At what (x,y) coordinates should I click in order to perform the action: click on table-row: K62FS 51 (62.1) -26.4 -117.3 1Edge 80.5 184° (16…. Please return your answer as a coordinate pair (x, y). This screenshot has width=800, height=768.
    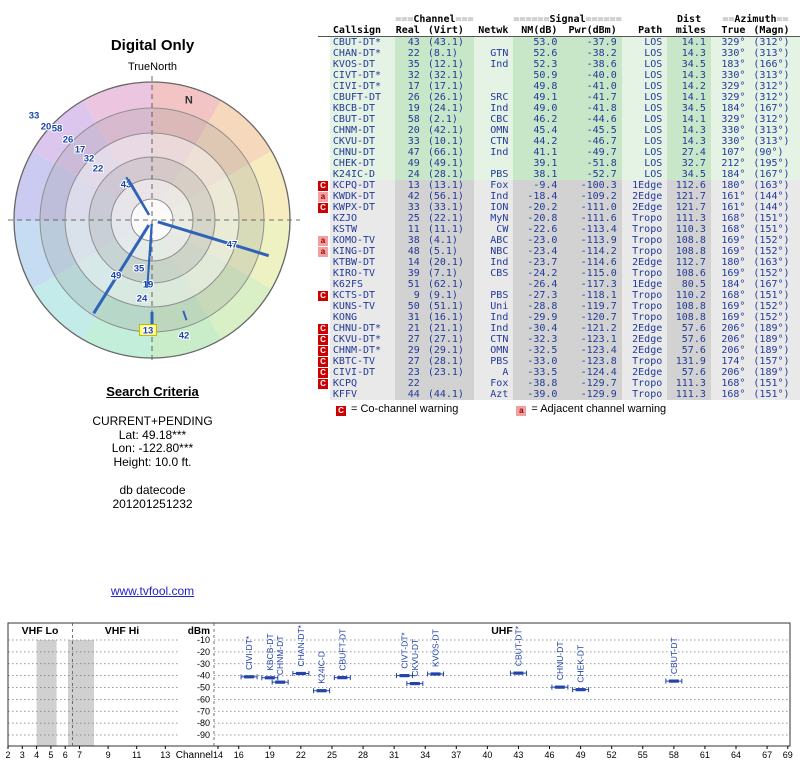
    Looking at the image, I should click on (559, 284).